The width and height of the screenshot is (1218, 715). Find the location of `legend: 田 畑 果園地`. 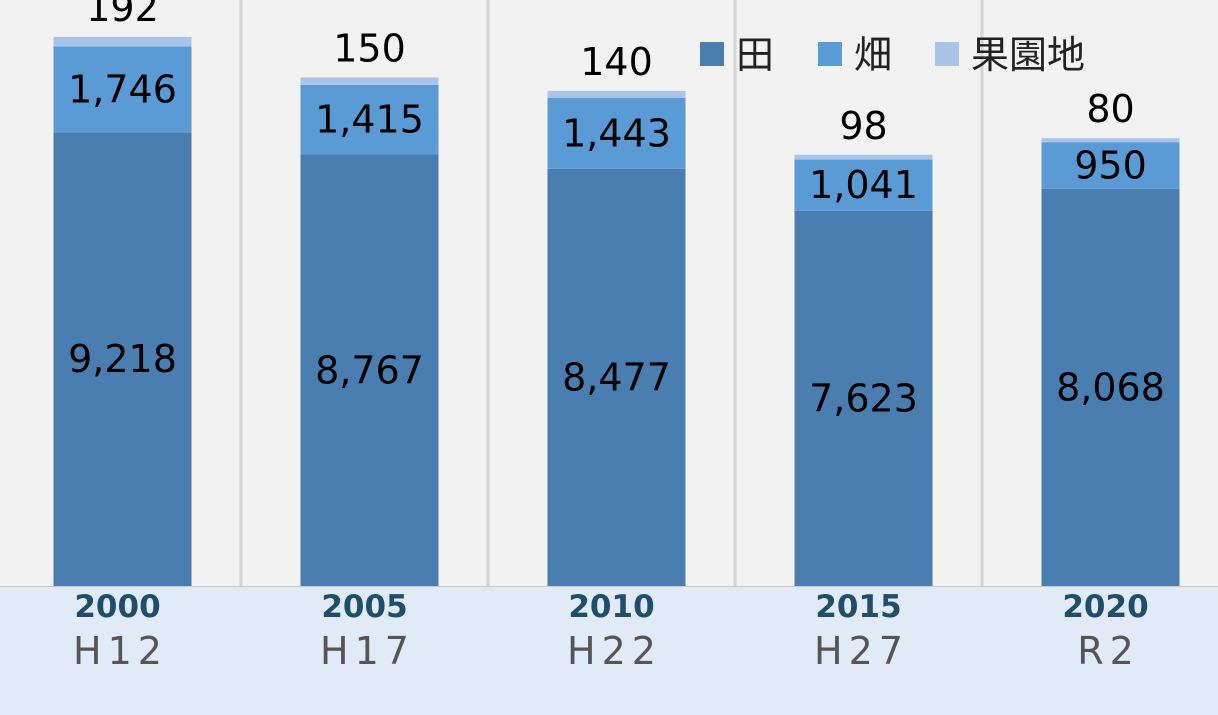

legend: 田 畑 果園地 is located at coordinates (892, 55).